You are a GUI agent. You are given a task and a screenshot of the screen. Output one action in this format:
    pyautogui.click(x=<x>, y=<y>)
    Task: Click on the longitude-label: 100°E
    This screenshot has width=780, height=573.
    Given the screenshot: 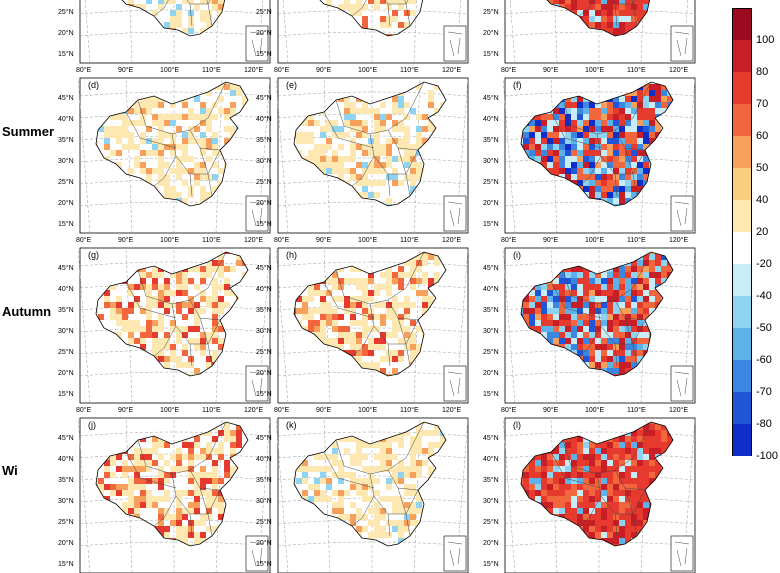 What is the action you would take?
    pyautogui.click(x=367, y=240)
    